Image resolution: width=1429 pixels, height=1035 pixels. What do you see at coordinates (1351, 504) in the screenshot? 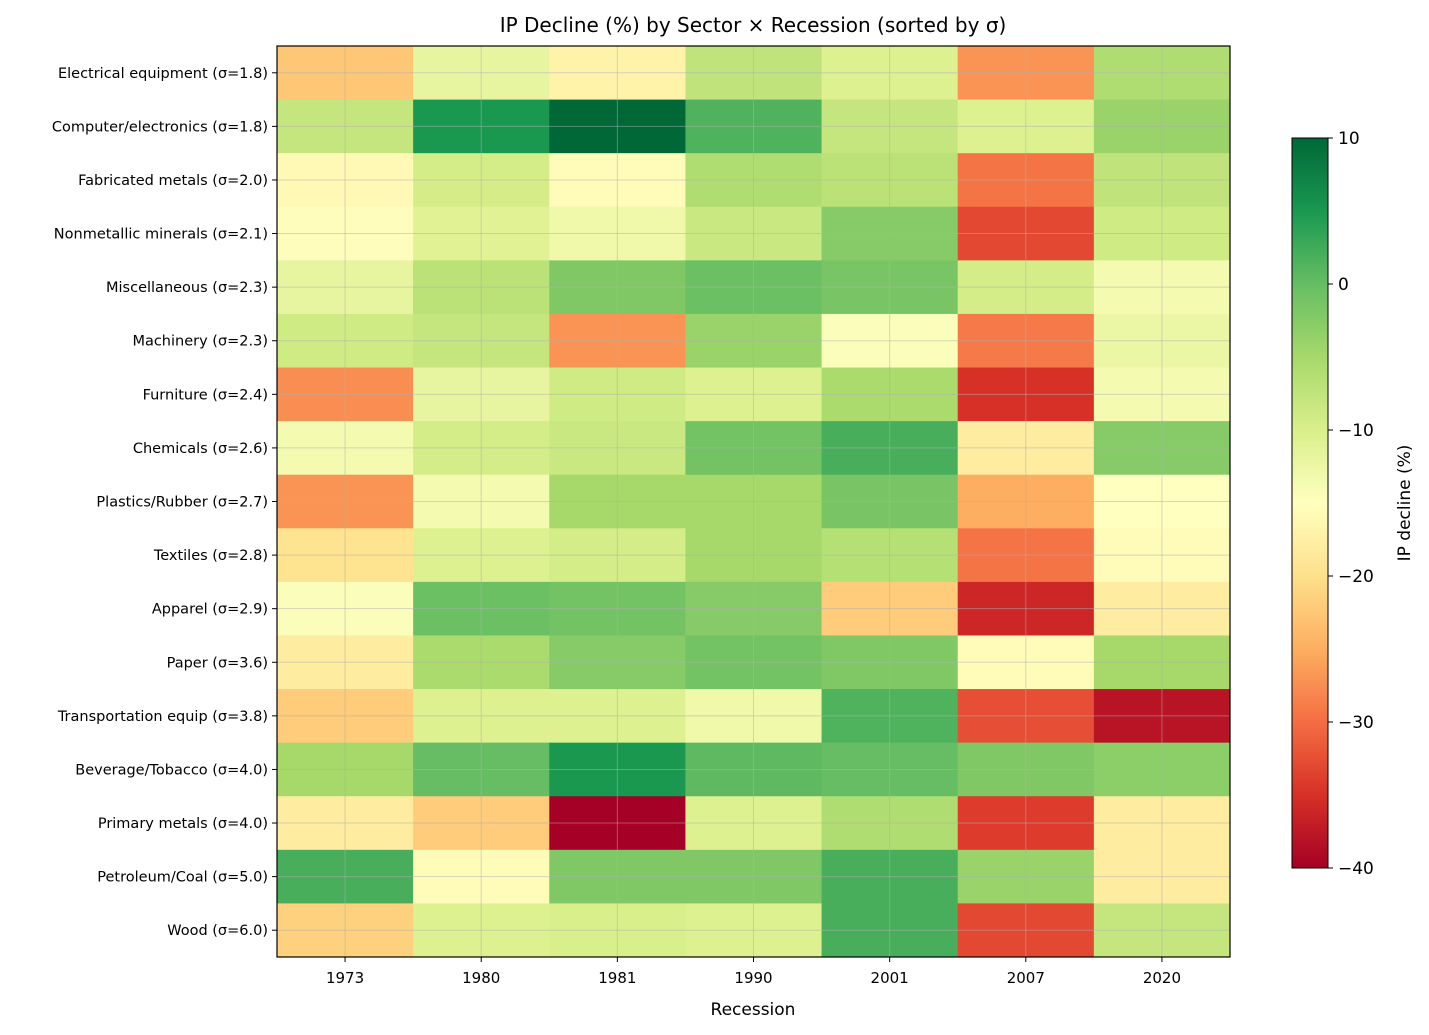
I see `colorbar-ticks: 10 0 −10 −20 −30 −40` at bounding box center [1351, 504].